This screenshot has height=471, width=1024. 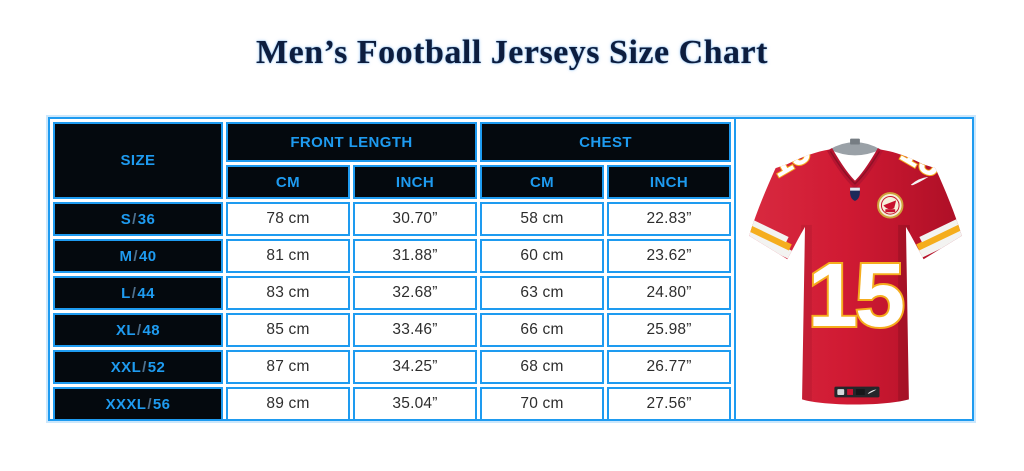 What do you see at coordinates (288, 219) in the screenshot?
I see `value-cell-front-cm: 78 cm` at bounding box center [288, 219].